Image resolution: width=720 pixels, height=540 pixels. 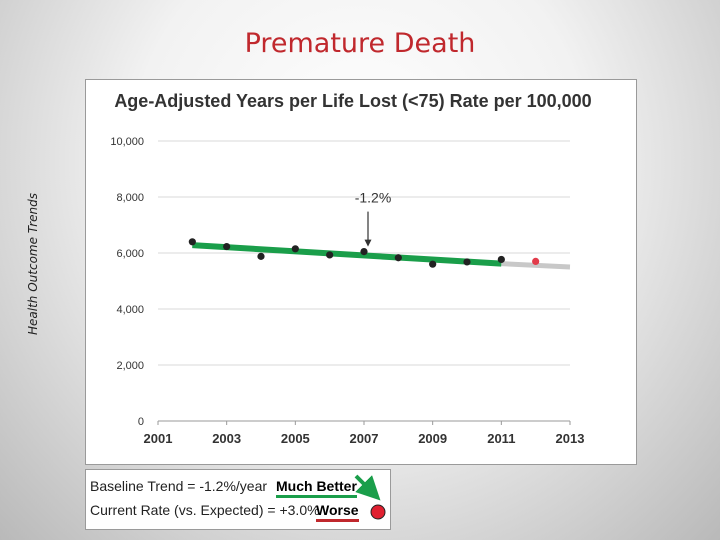 What do you see at coordinates (130, 366) in the screenshot?
I see `y-tick-label: 2,000` at bounding box center [130, 366].